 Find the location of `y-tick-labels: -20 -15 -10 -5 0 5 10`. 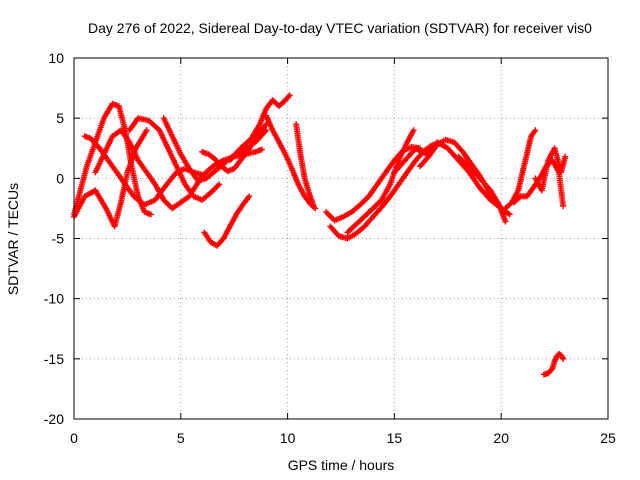

y-tick-labels: -20 -15 -10 -5 0 5 10 is located at coordinates (54, 238).